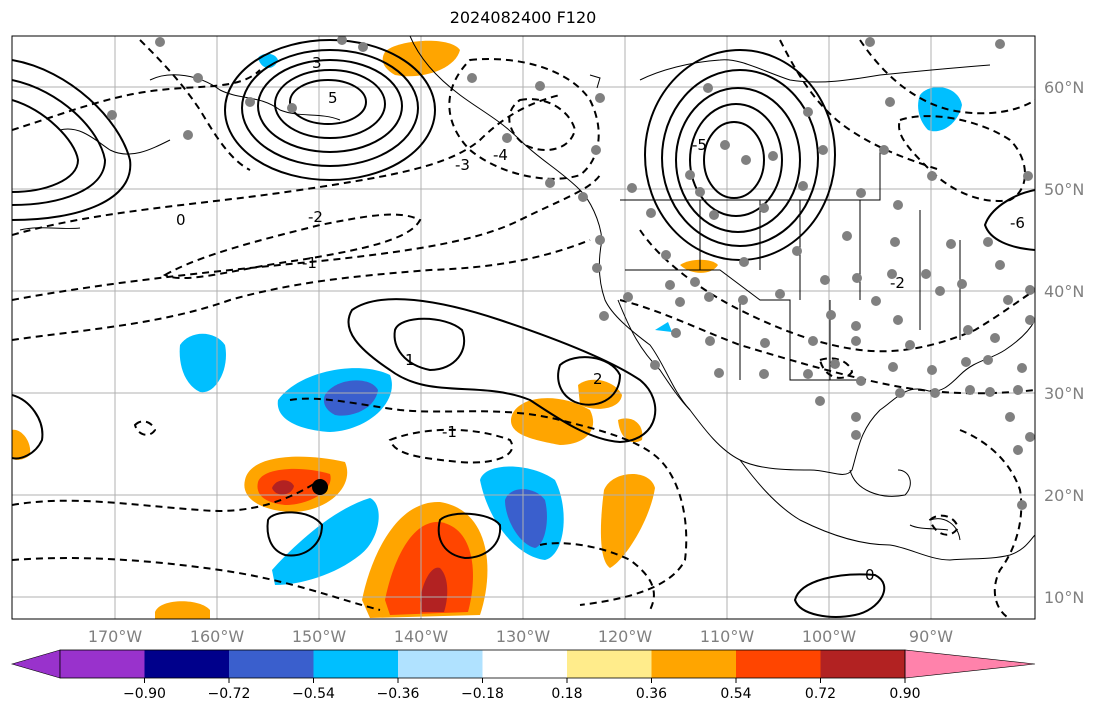 Image resolution: width=1105 pixels, height=712 pixels. What do you see at coordinates (1064, 495) in the screenshot?
I see `lat-label: 20°N` at bounding box center [1064, 495].